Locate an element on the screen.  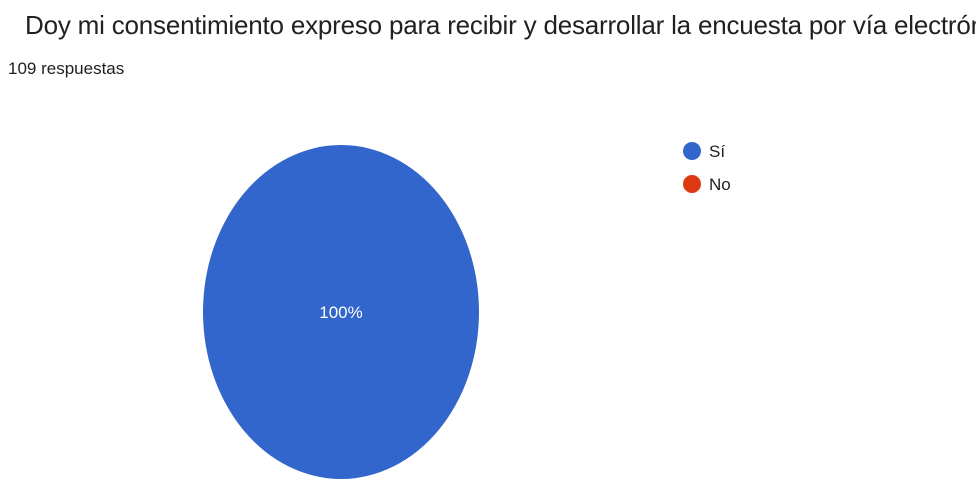
legend-item-no: No is located at coordinates (707, 184).